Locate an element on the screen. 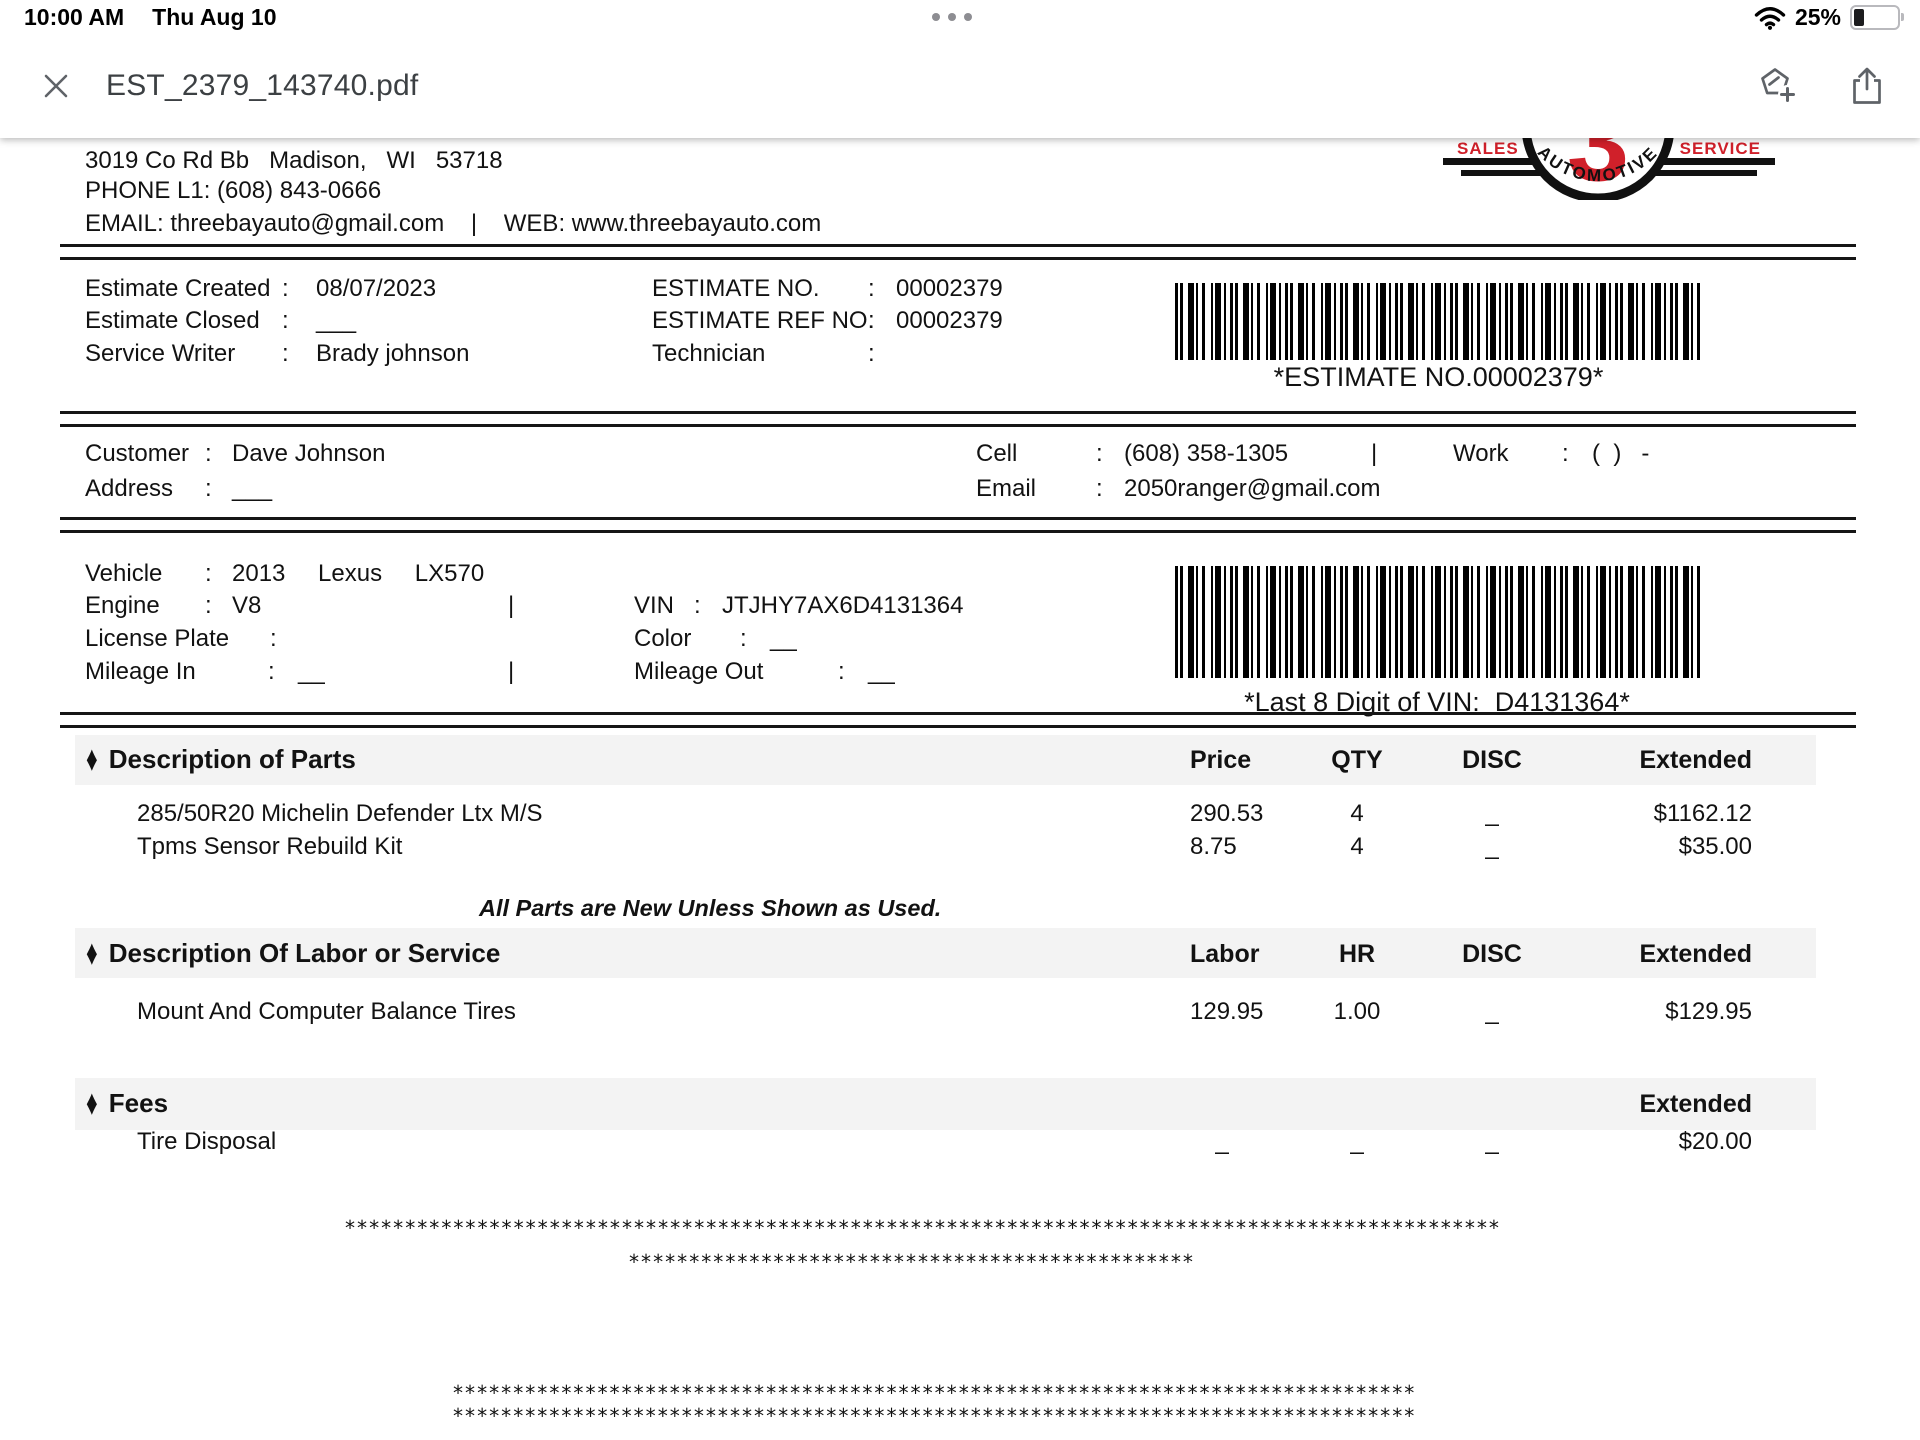  part-desc: 285/50R20 Michelin Defender Ltx M/S is located at coordinates (340, 813).